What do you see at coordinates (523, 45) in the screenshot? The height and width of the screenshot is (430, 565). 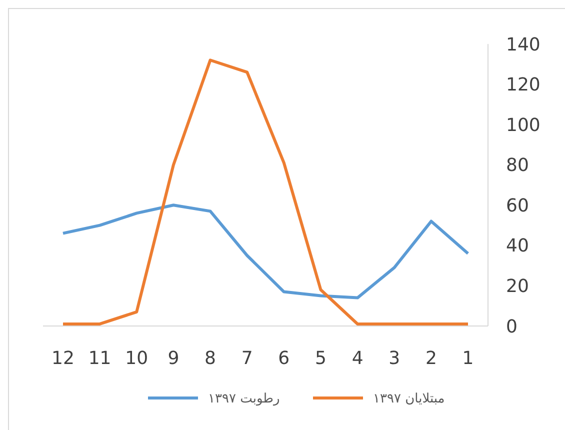 I see `y-tick-label: 140` at bounding box center [523, 45].